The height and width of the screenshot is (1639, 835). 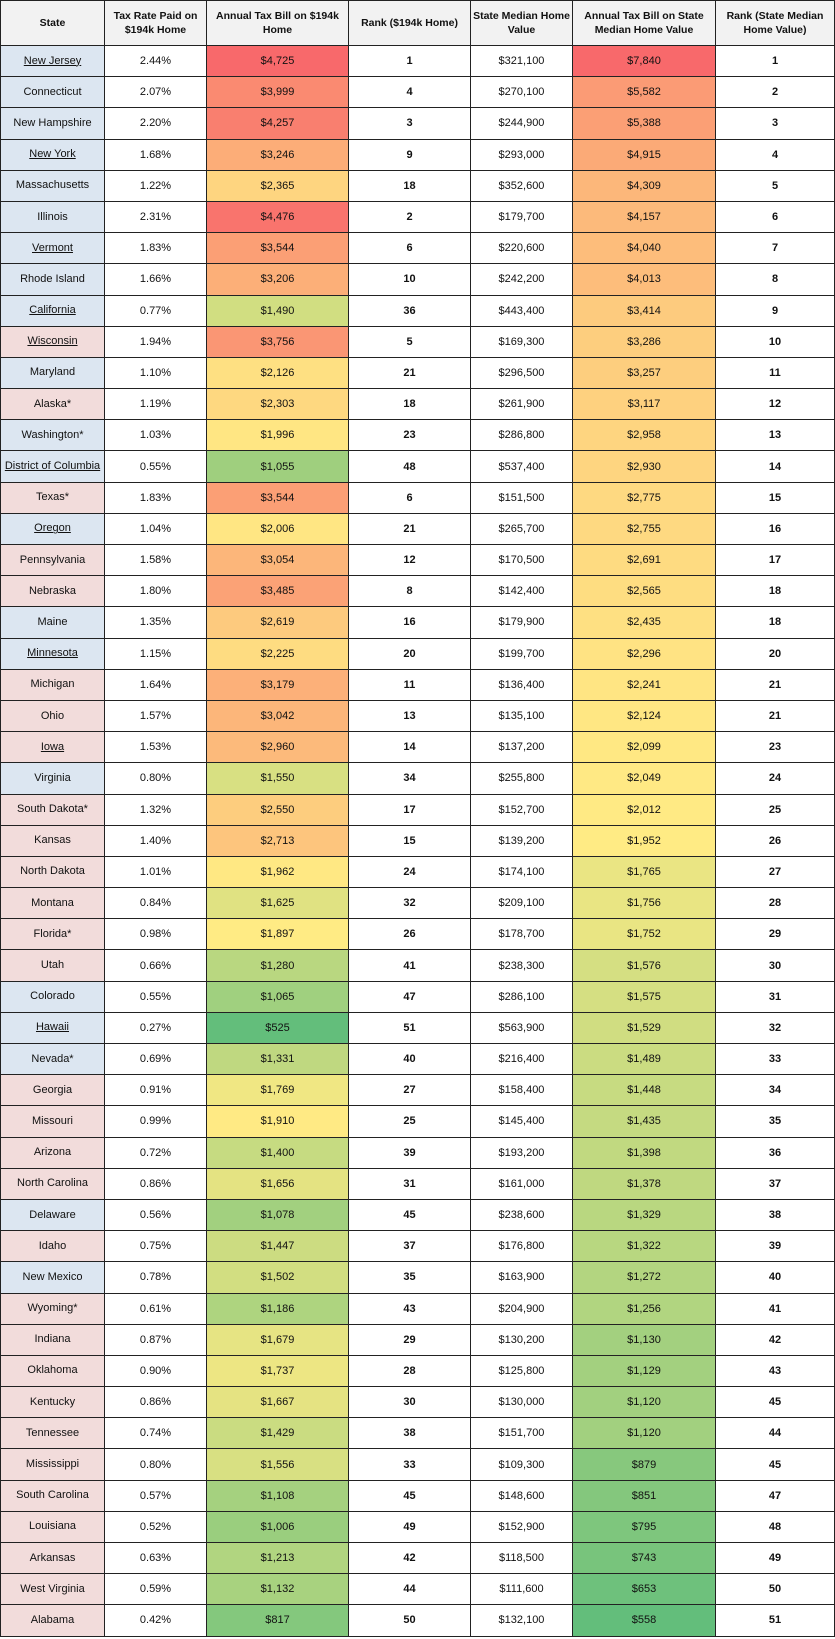 What do you see at coordinates (155, 1059) in the screenshot?
I see `tax-rate-cell: 0.69%` at bounding box center [155, 1059].